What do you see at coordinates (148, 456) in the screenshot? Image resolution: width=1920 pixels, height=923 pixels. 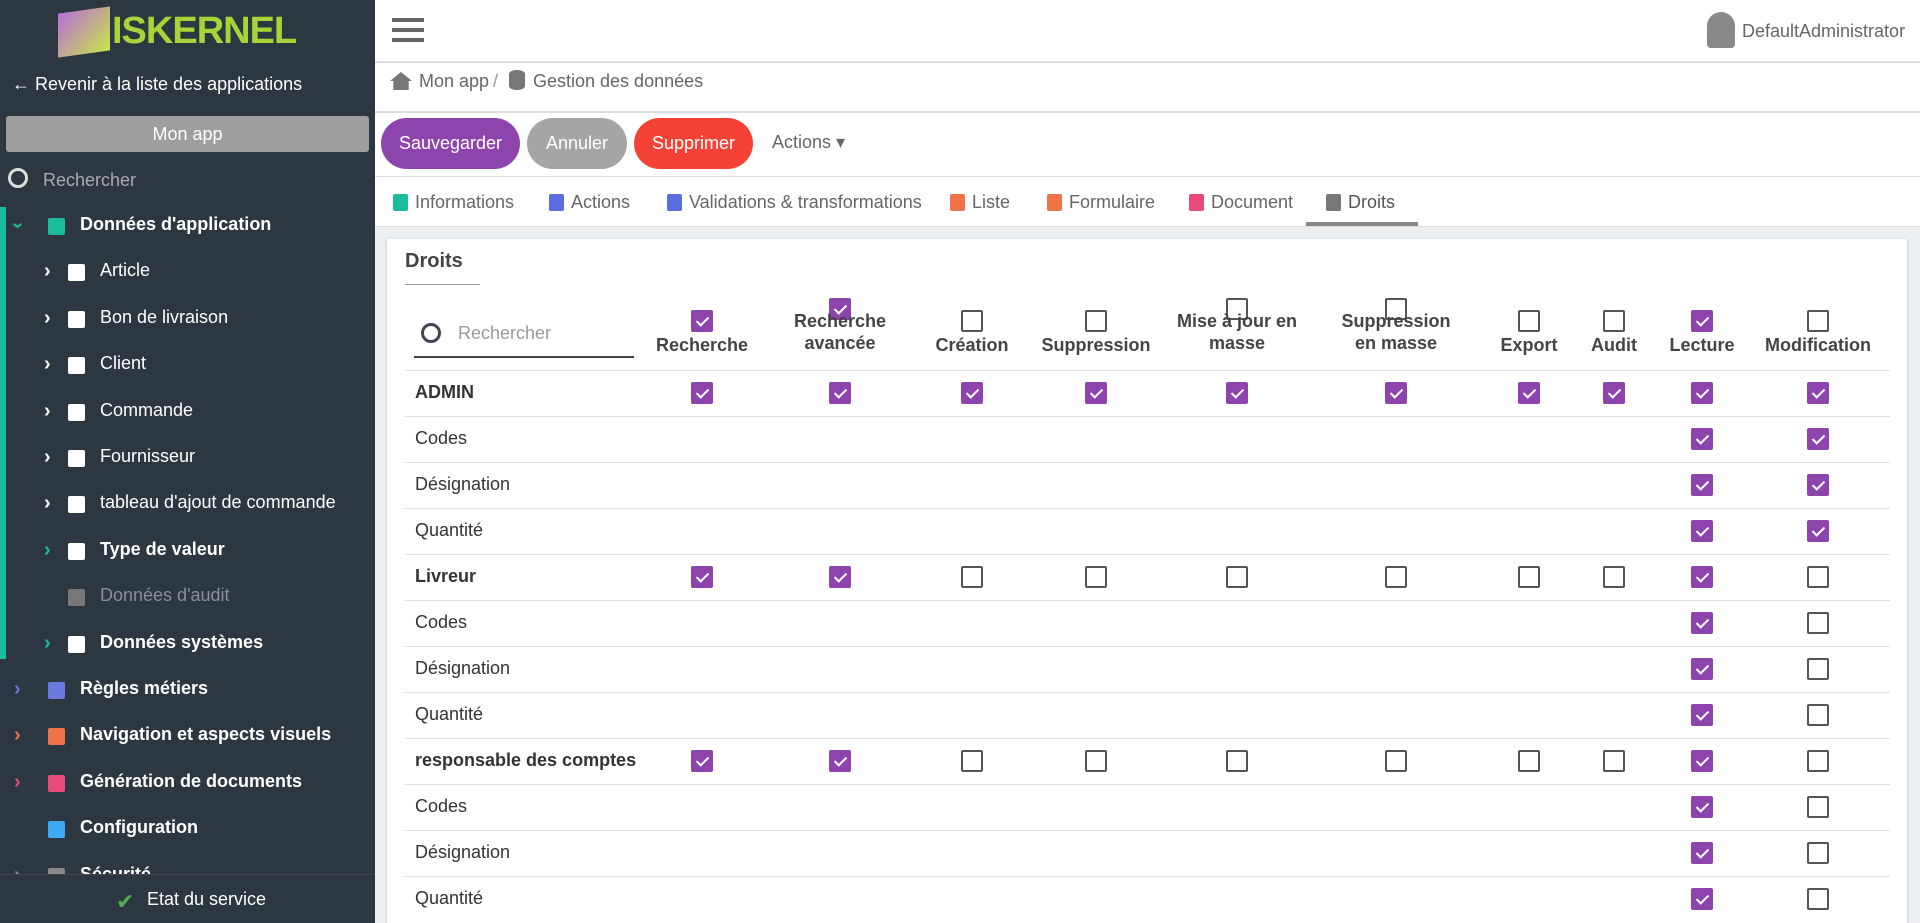 I see `tree-item: Fournisseur` at bounding box center [148, 456].